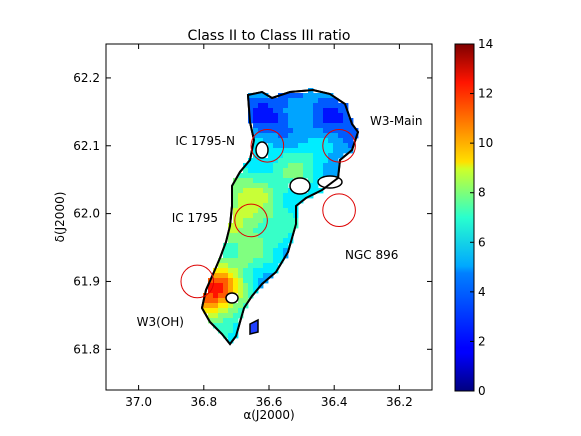 The width and height of the screenshot is (581, 436). Describe the element at coordinates (482, 193) in the screenshot. I see `colorbar-tick-label: 8` at that location.